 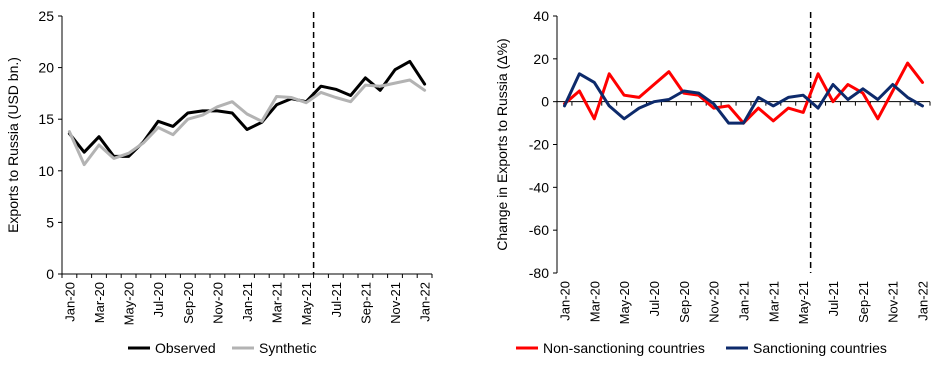 I want to click on y-tick-label: -40, so click(x=539, y=187).